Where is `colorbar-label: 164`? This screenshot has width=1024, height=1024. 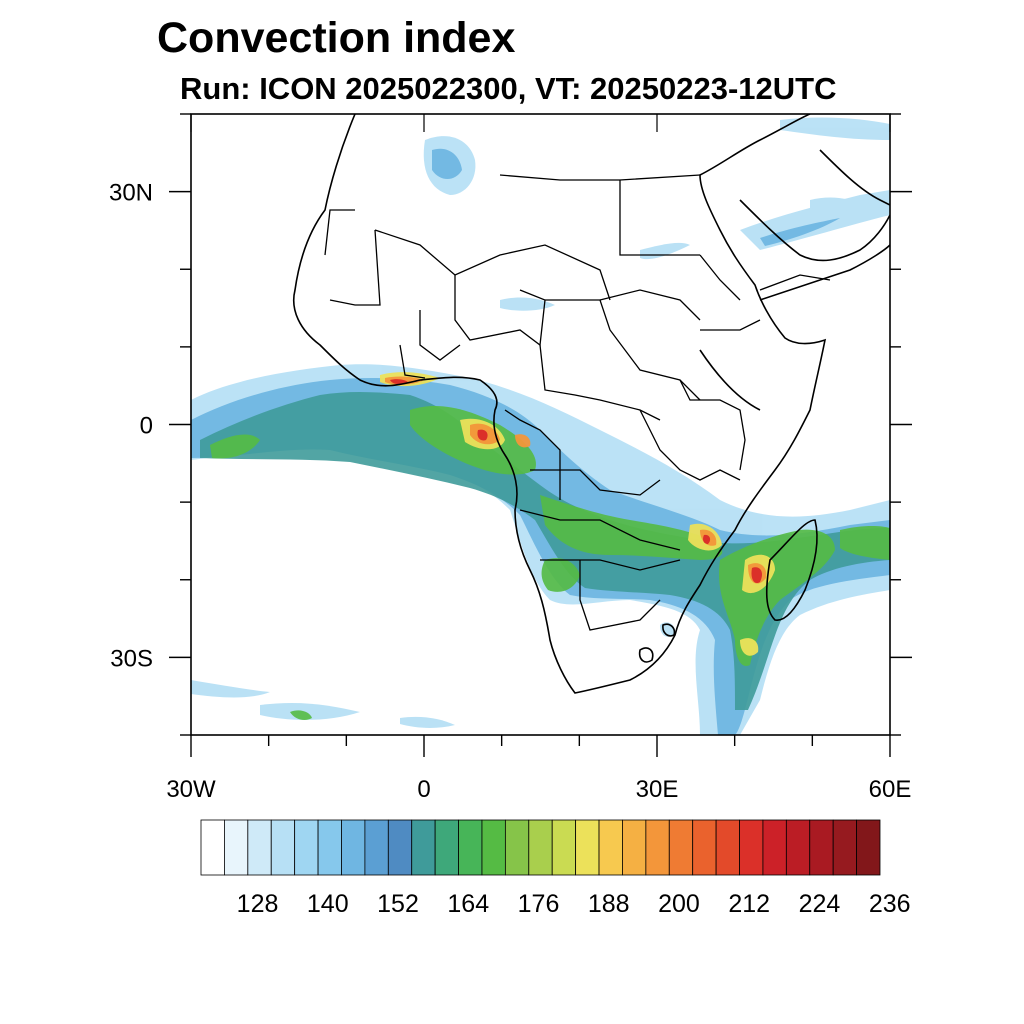 colorbar-label: 164 is located at coordinates (468, 904).